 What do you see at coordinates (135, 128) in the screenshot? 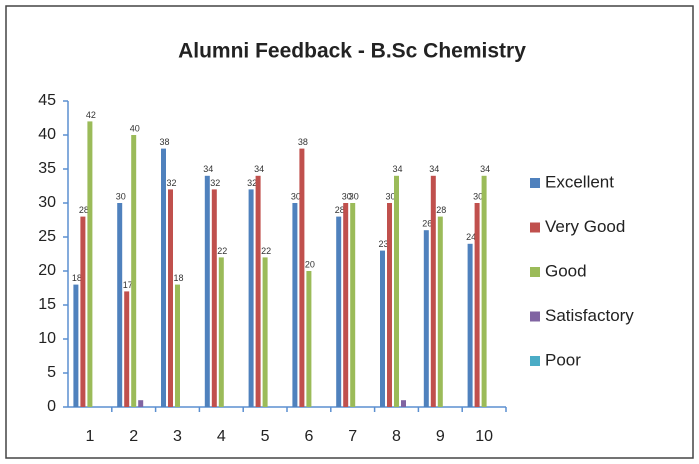
I see `data-label: 40` at bounding box center [135, 128].